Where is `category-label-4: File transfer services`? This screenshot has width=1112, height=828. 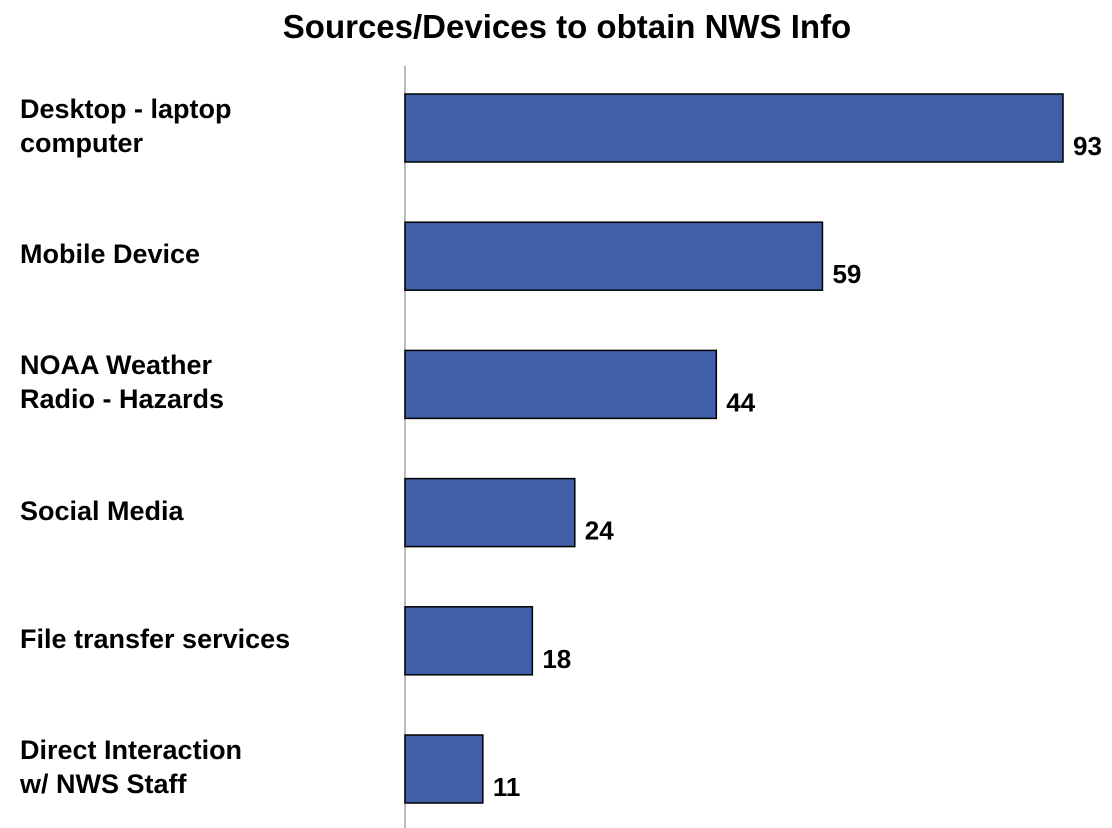 category-label-4: File transfer services is located at coordinates (155, 638).